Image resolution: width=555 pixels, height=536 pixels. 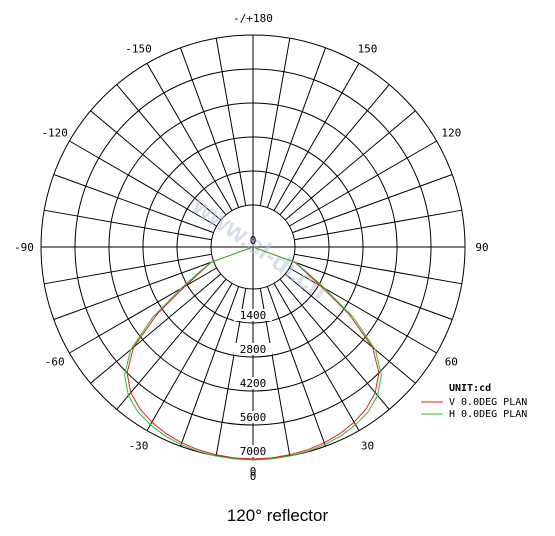 I want to click on unit-label: UNIT:cd, so click(x=470, y=388).